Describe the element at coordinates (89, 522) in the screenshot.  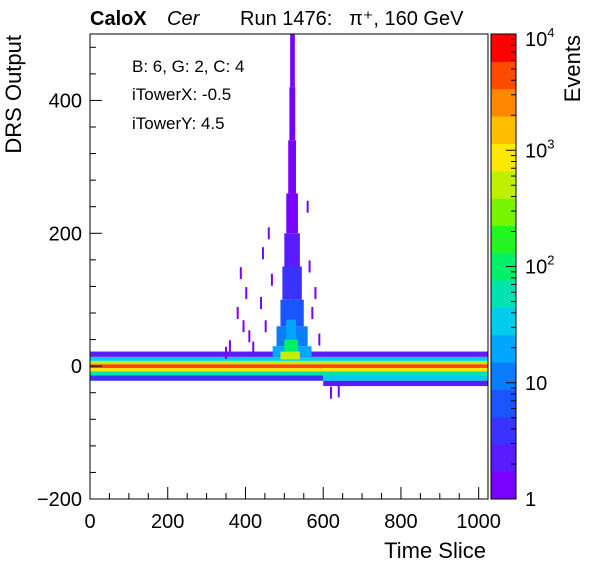
I see `x-tick-label: 0` at that location.